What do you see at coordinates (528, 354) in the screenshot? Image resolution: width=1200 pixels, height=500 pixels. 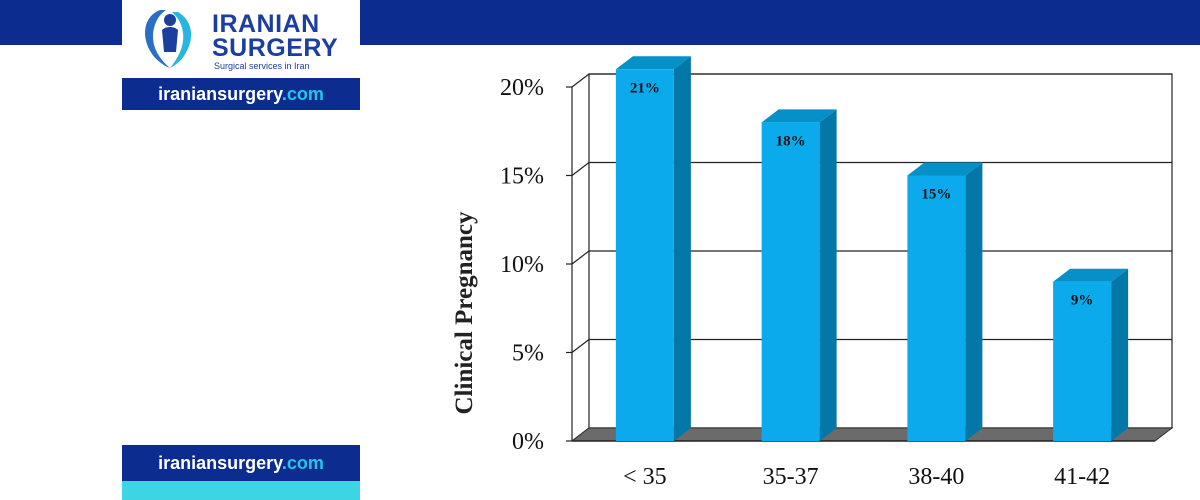 I see `y-tick-label: 5%` at bounding box center [528, 354].